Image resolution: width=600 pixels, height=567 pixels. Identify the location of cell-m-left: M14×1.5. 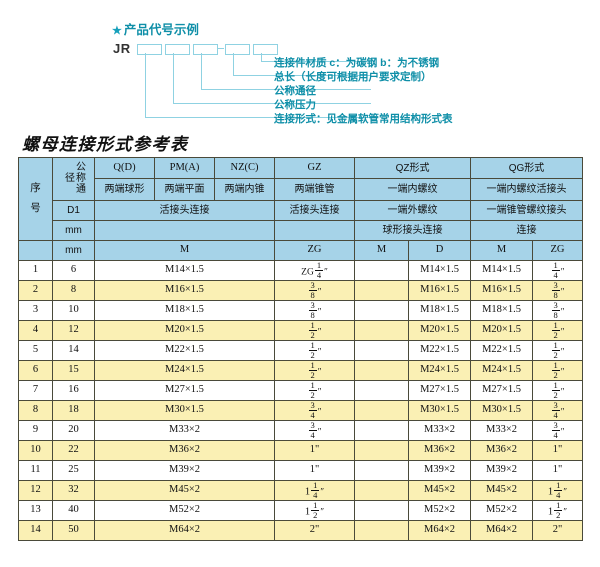
(184, 270).